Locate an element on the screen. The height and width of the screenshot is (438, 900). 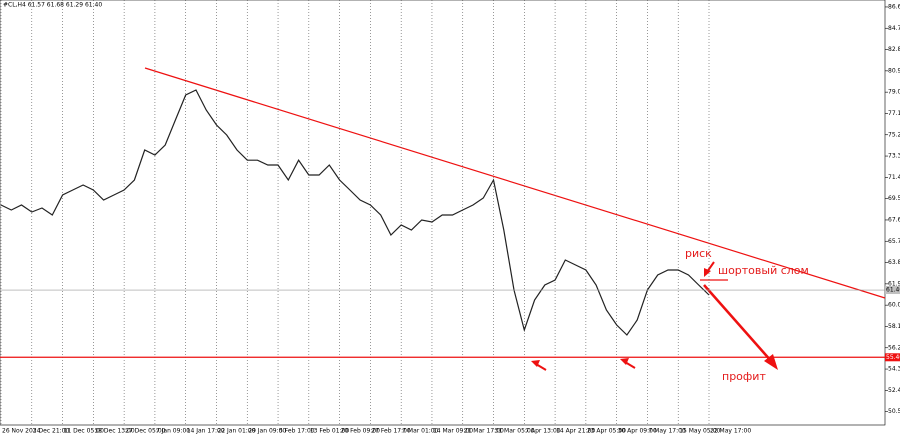
x-tick-label: 22 May 17:00 is located at coordinates (730, 431).